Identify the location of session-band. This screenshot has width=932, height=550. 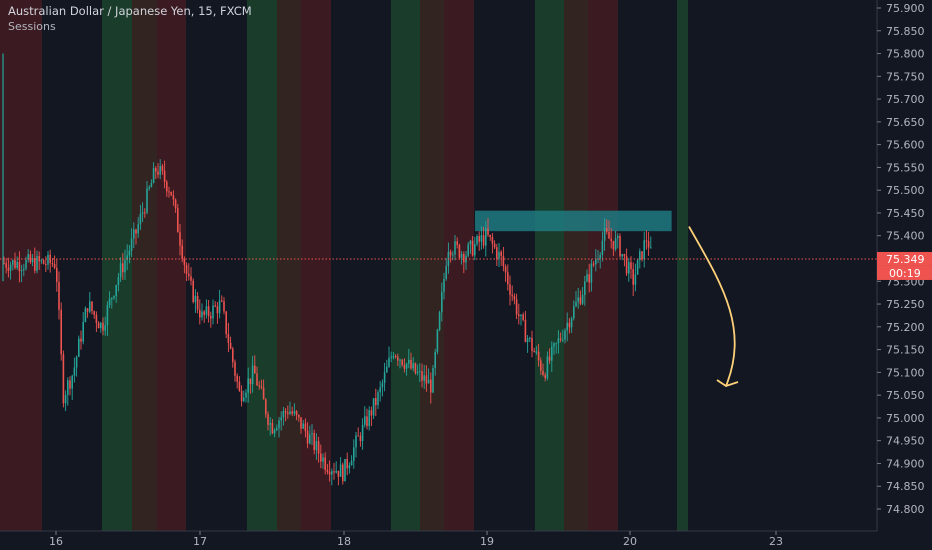
(576, 265).